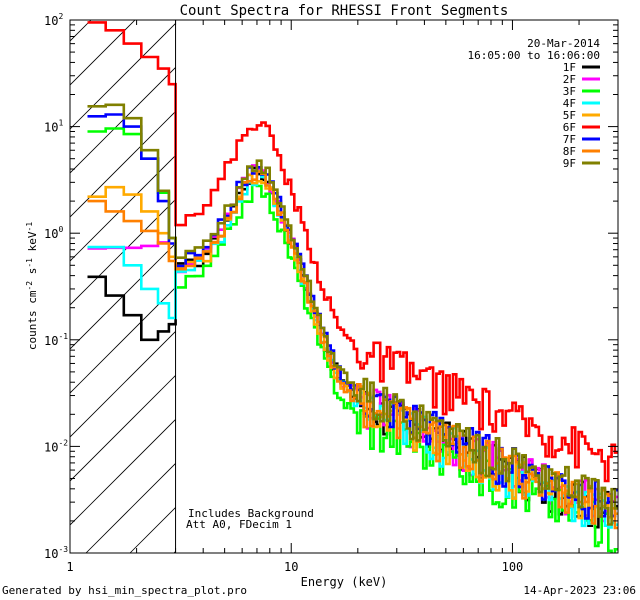  What do you see at coordinates (579, 590) in the screenshot?
I see `footer-timestamp: 14-Apr-2023 23:06` at bounding box center [579, 590].